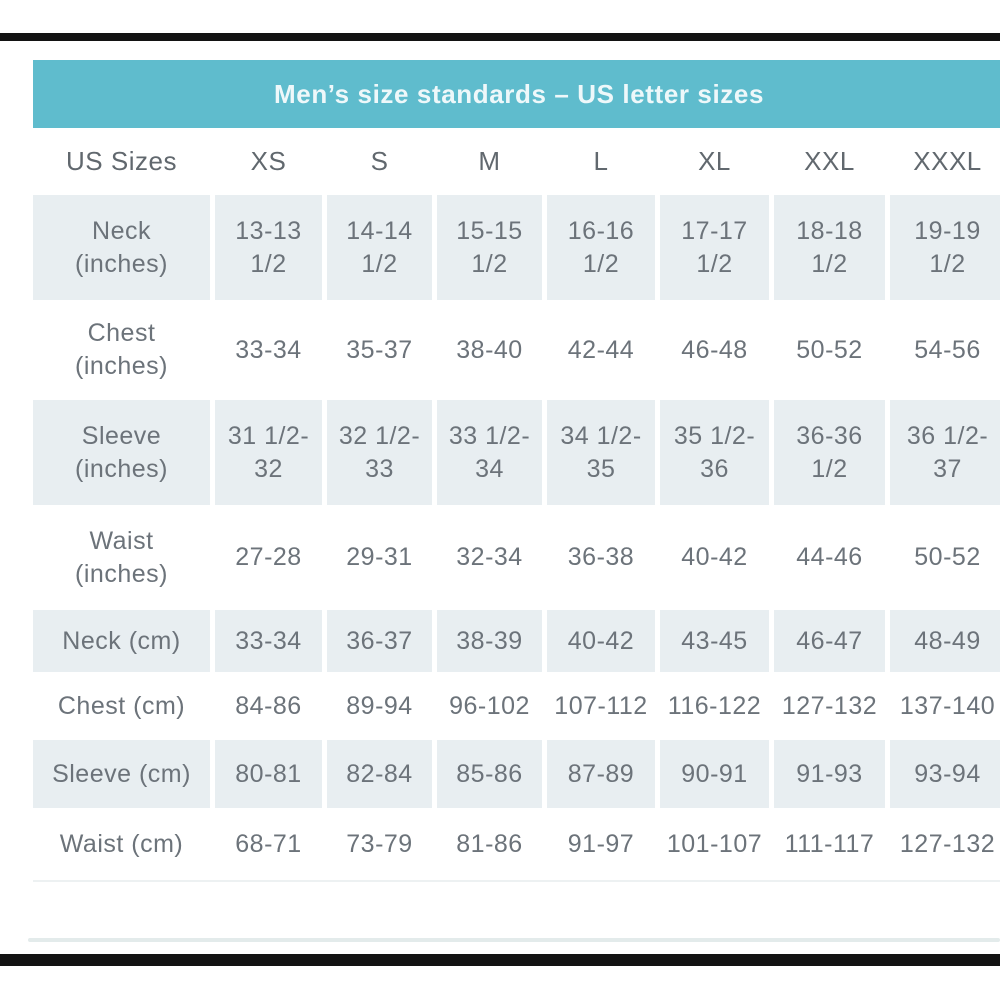  Describe the element at coordinates (121, 557) in the screenshot. I see `row-label: Waist (inches)` at that location.